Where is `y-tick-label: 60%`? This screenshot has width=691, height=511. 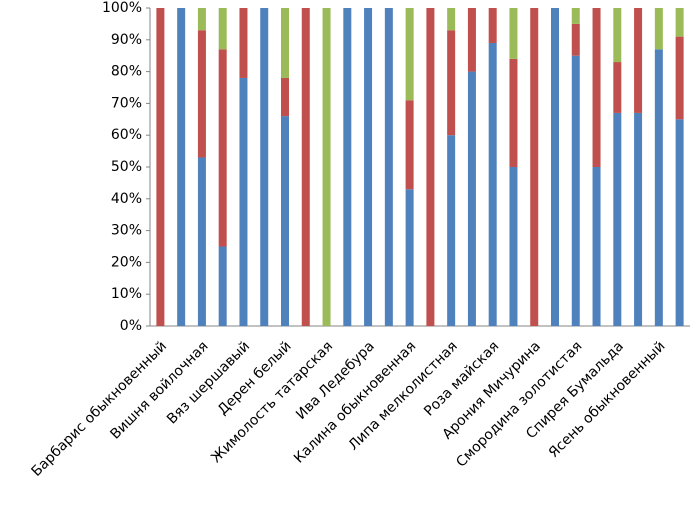
y-tick-label: 60% is located at coordinates (126, 135).